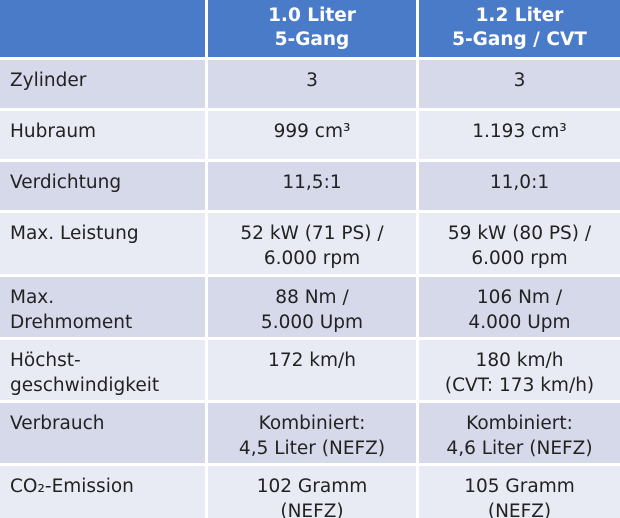 This screenshot has width=620, height=518. Describe the element at coordinates (102, 135) in the screenshot. I see `row-label: Hubraum` at that location.